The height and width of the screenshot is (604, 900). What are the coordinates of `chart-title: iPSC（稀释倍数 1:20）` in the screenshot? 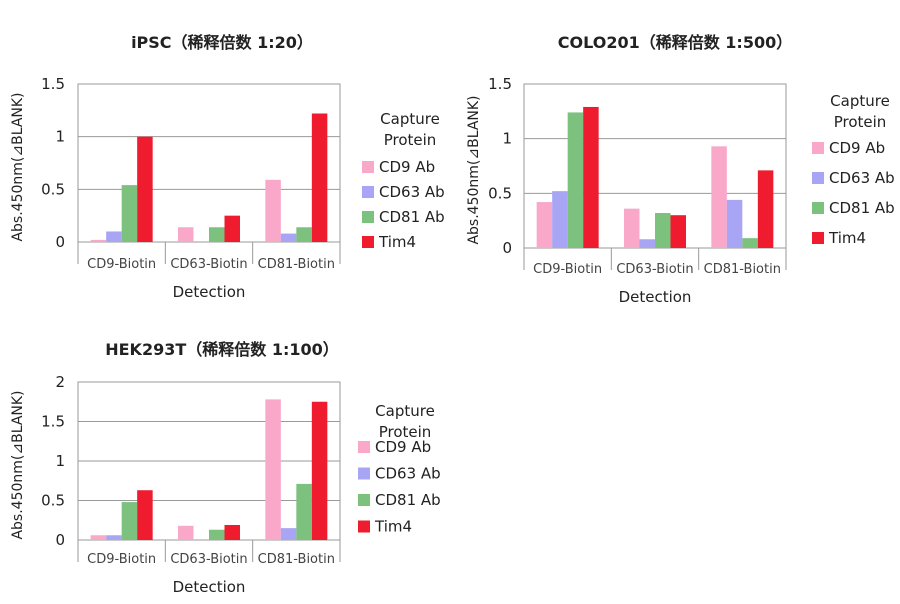 It's located at (222, 42).